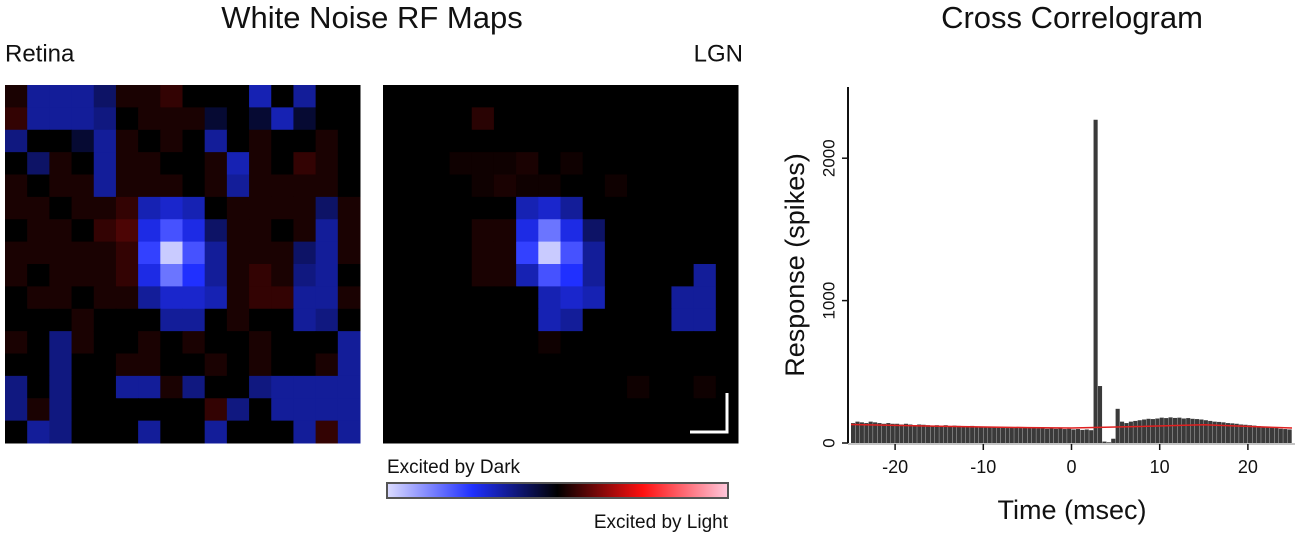 This screenshot has width=1300, height=547. I want to click on colorbar, so click(557, 490).